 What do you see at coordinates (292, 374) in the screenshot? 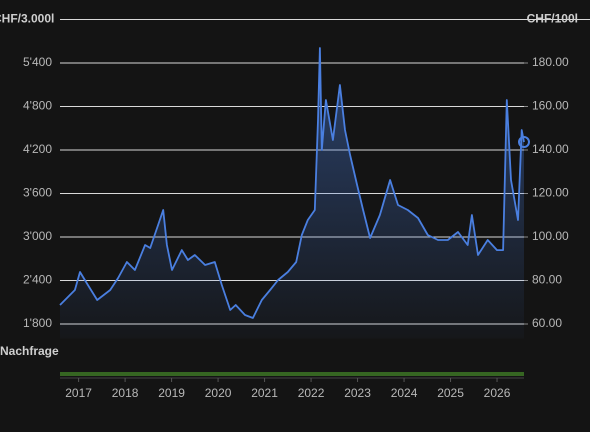
I see `volume-band` at bounding box center [292, 374].